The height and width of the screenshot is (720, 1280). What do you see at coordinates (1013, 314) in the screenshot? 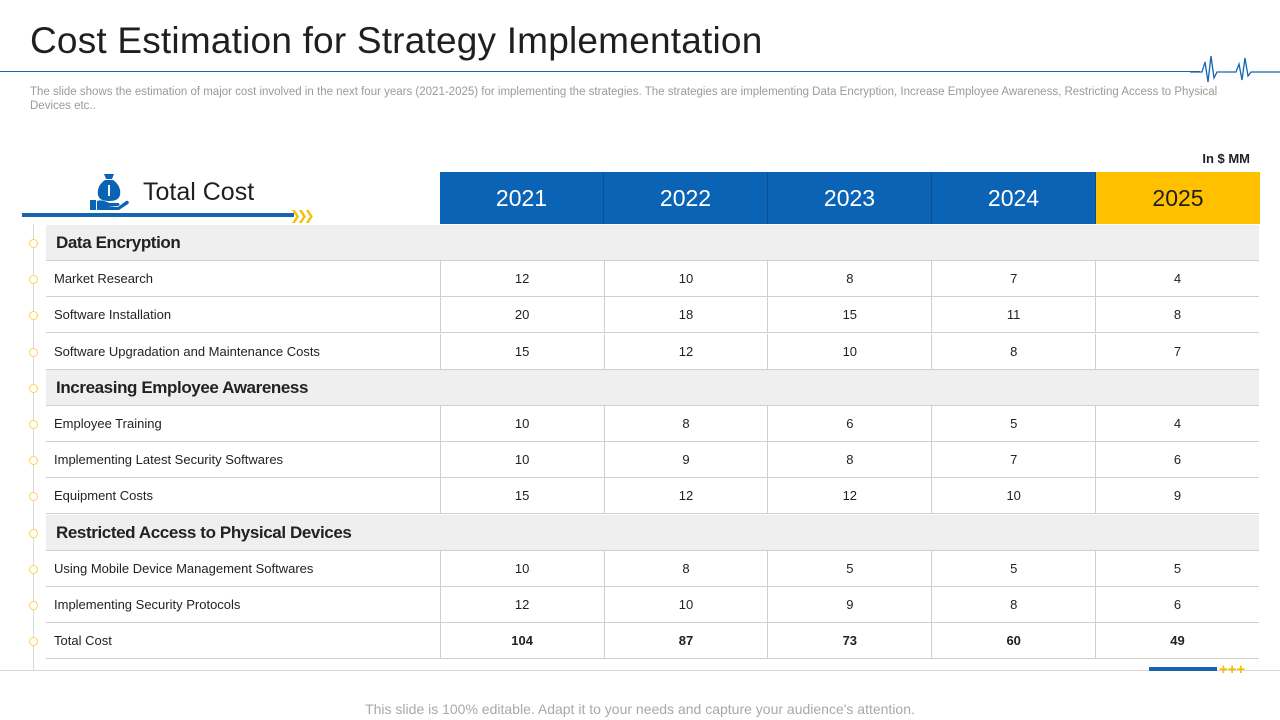
I see `value-cell-2024: 11` at bounding box center [1013, 314].